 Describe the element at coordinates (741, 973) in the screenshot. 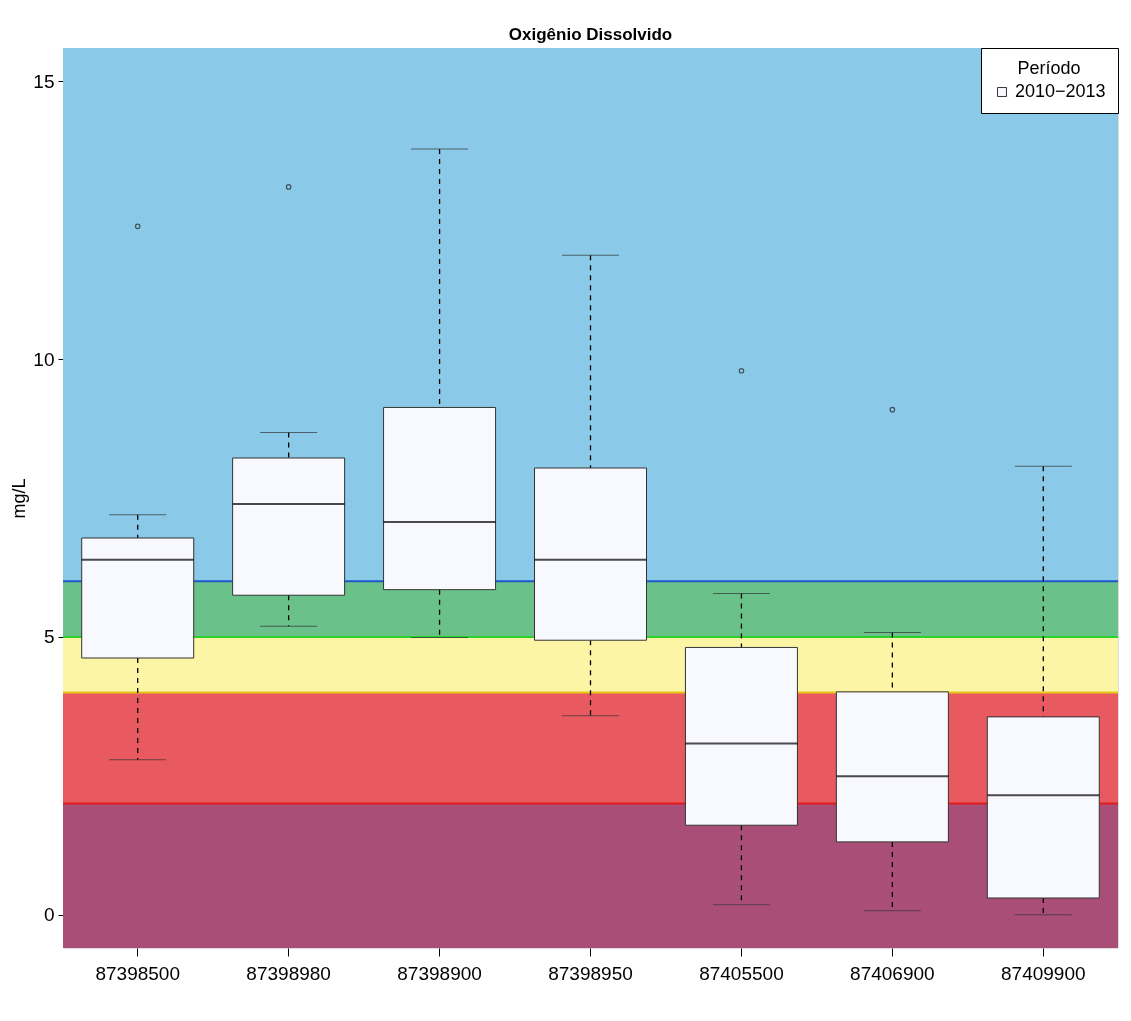

I see `x-tick-label: 87405500` at that location.